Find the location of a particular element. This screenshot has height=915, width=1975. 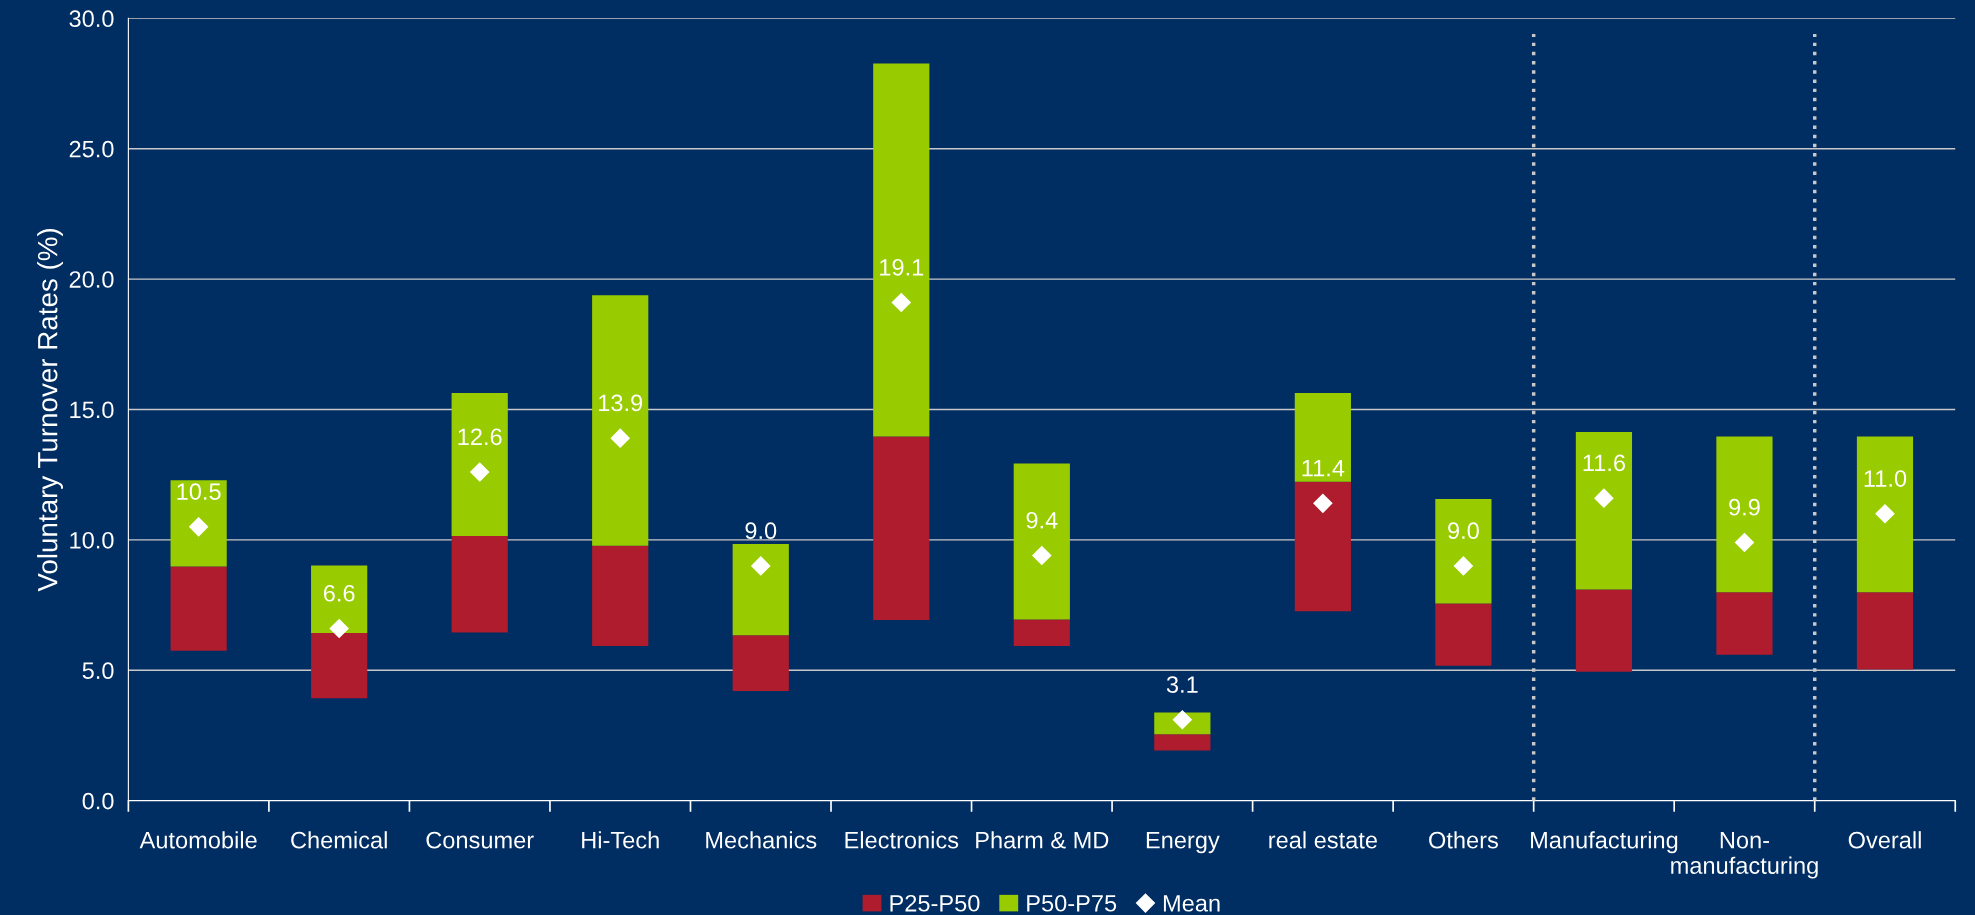

data-label: 11.0 is located at coordinates (1885, 478).